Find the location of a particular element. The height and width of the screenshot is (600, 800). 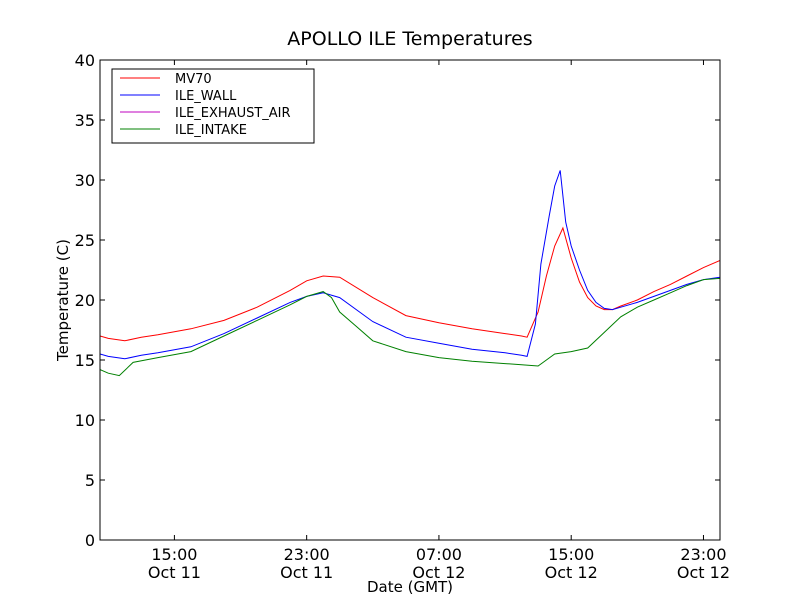

y-axis-label: Temperature (C) is located at coordinates (63, 300).